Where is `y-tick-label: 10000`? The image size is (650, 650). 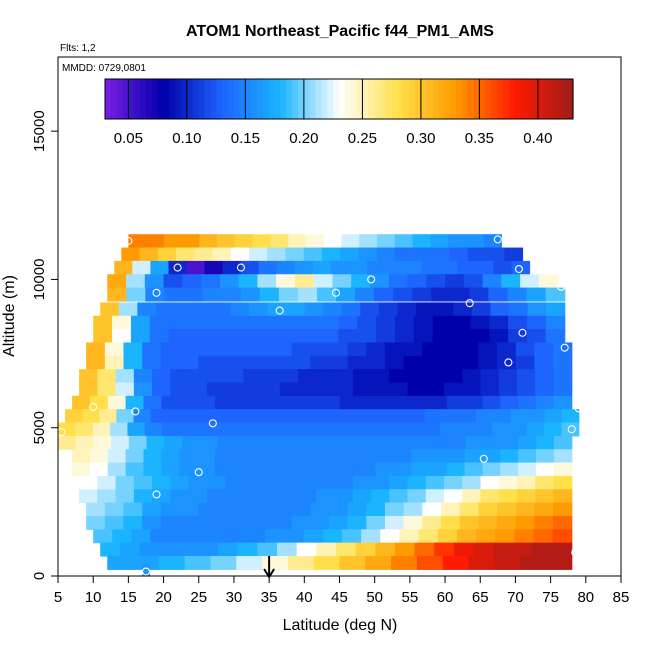
y-tick-label: 10000 is located at coordinates (39, 280).